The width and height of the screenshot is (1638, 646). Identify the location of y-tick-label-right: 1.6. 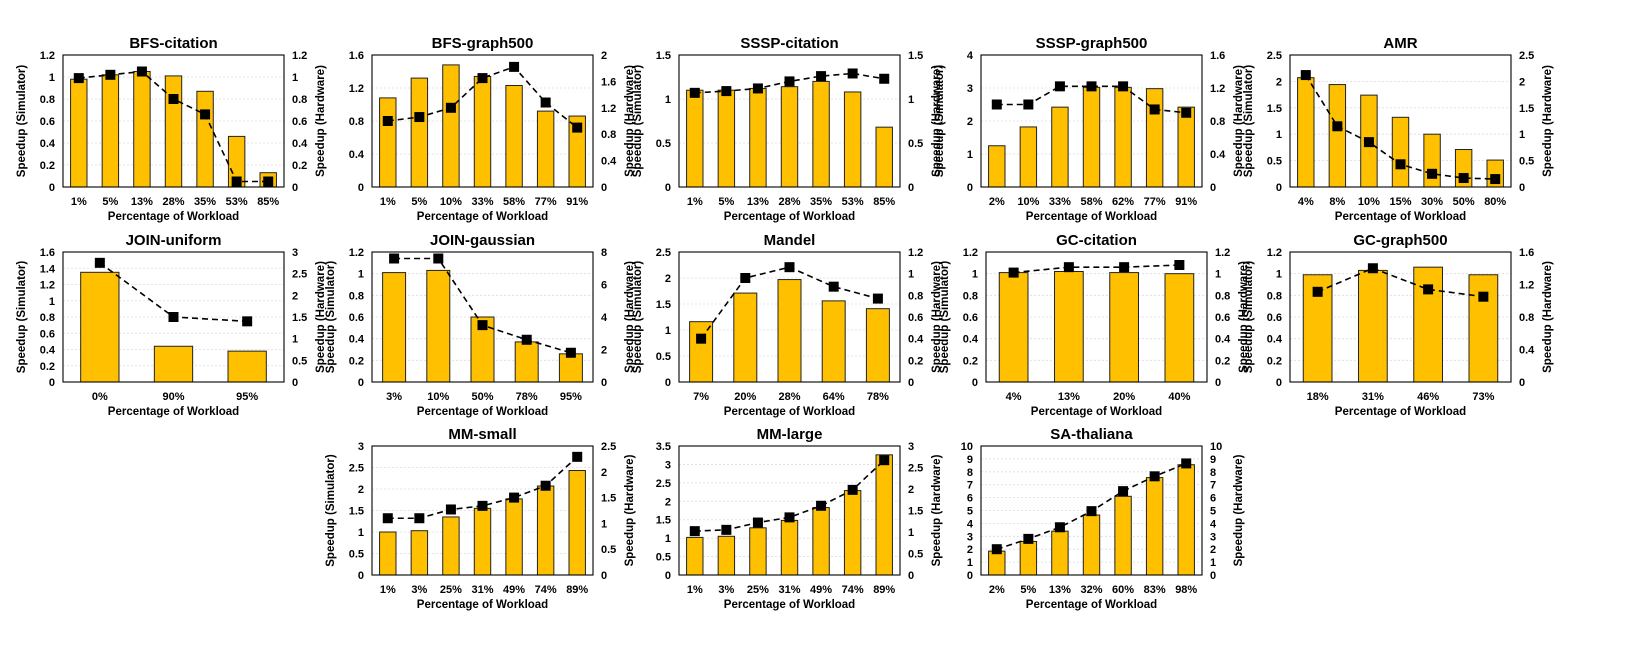
(1526, 253).